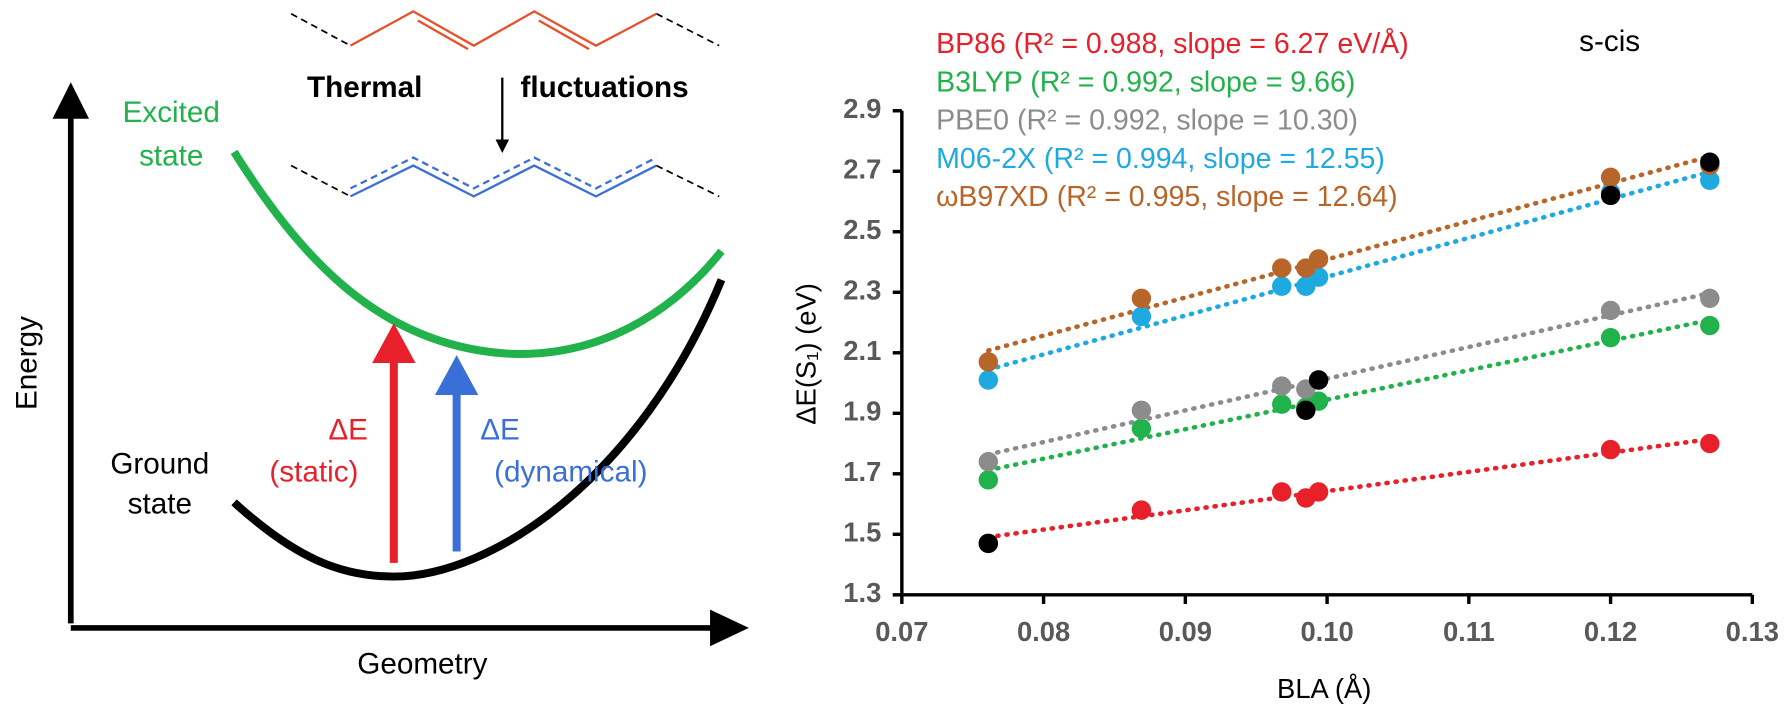 The image size is (1790, 705). What do you see at coordinates (364, 87) in the screenshot?
I see `label: Thermal` at bounding box center [364, 87].